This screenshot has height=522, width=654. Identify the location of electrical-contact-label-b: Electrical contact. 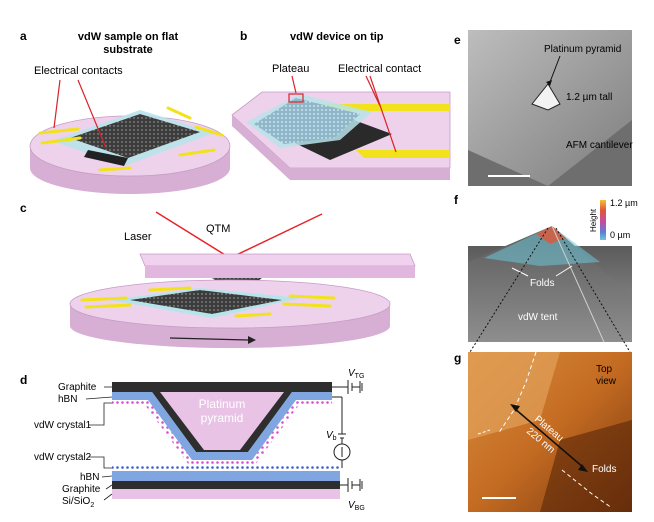
(379, 69).